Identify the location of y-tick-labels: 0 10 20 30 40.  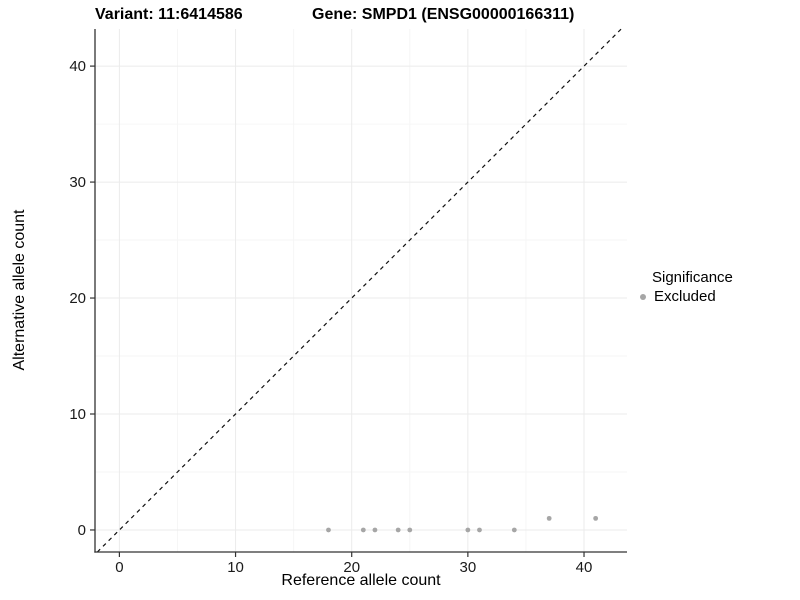
(77, 298).